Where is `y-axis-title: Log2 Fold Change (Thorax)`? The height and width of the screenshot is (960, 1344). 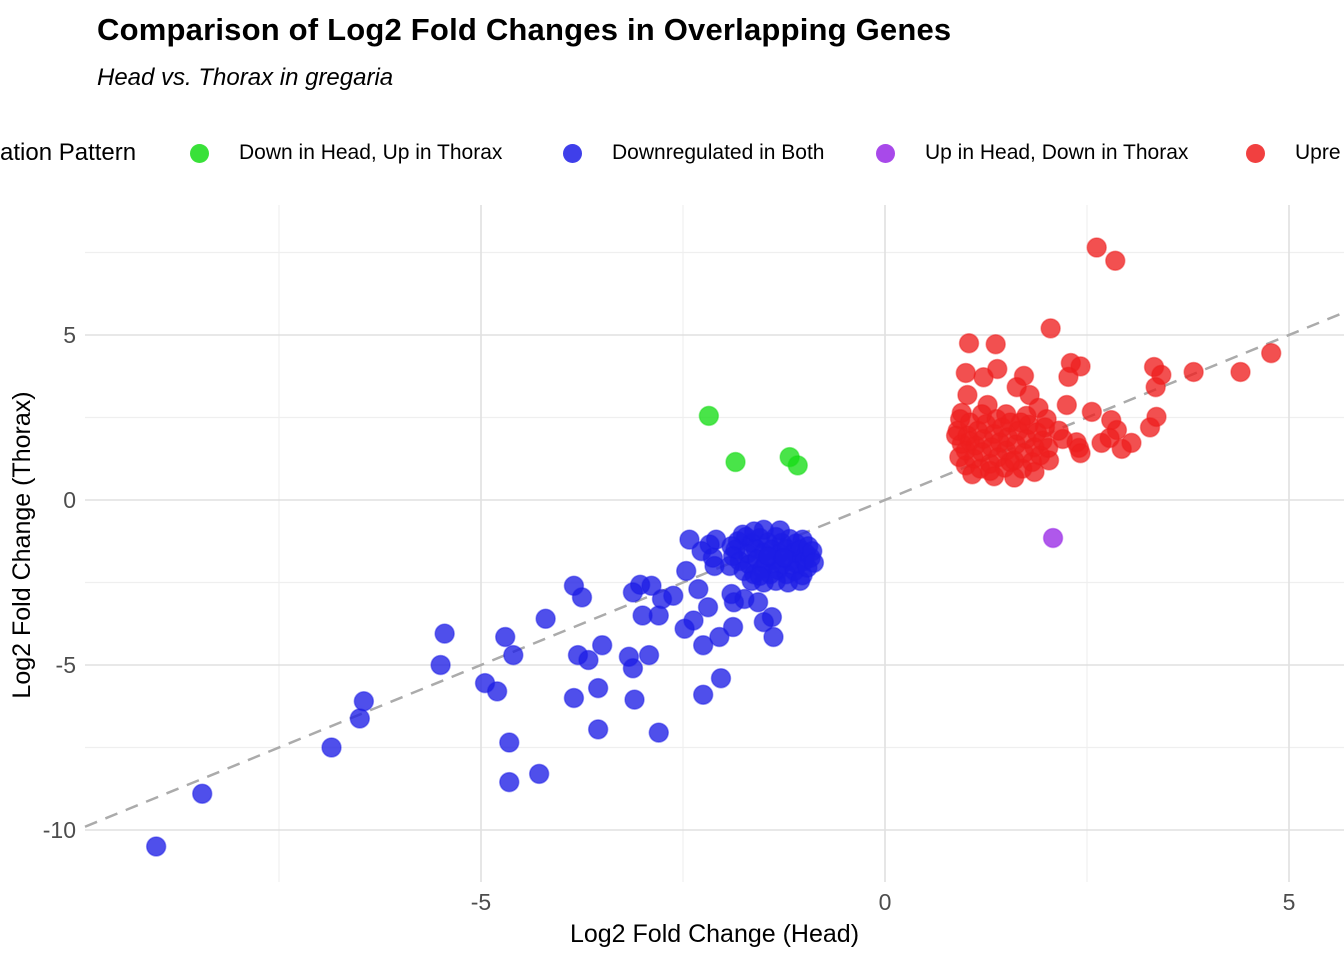
y-axis-title: Log2 Fold Change (Thorax) is located at coordinates (22, 544).